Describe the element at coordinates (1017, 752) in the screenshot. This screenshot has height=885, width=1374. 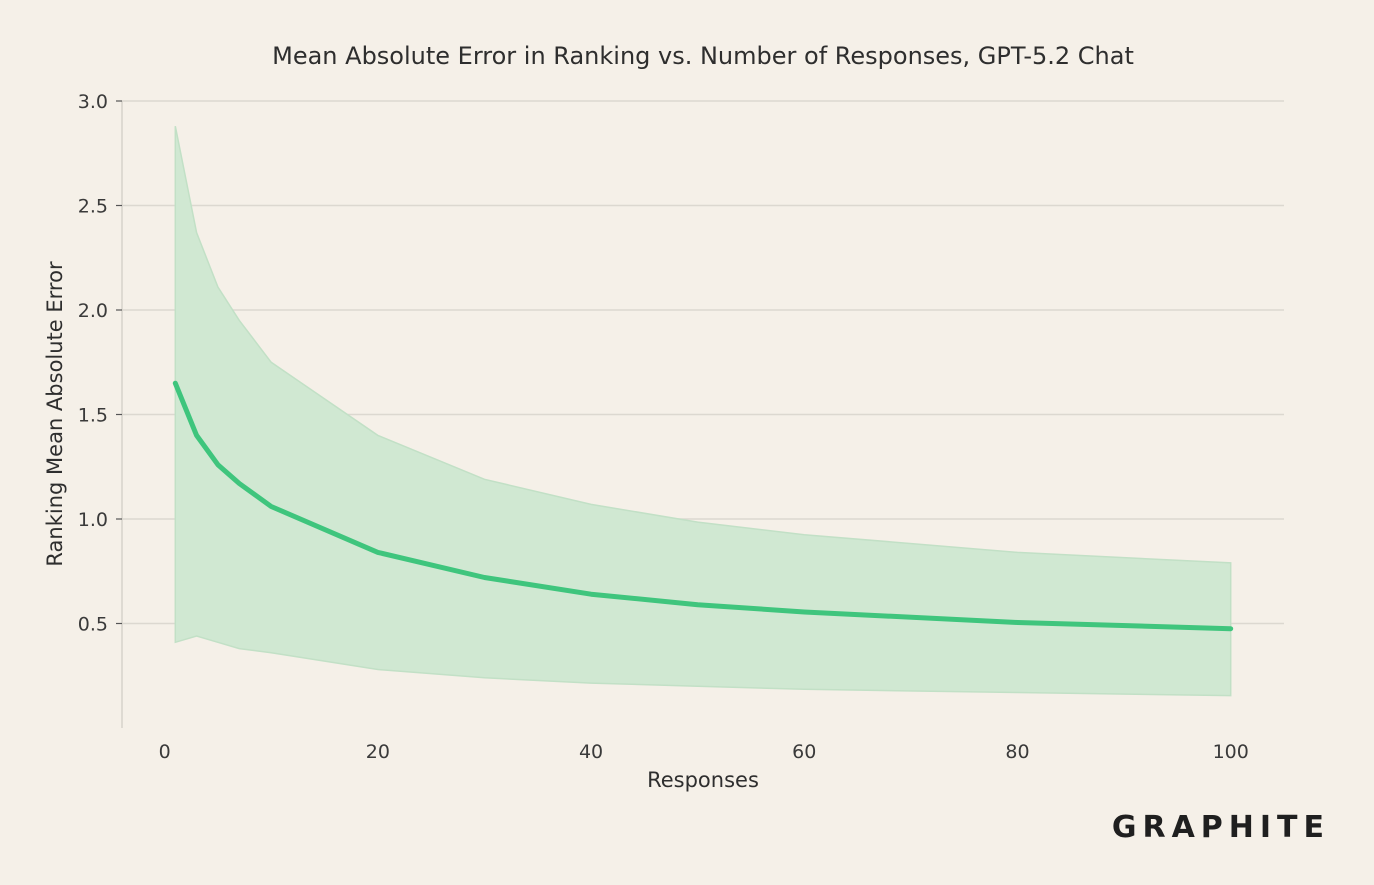
I see `x-tick-label-80: 80` at that location.